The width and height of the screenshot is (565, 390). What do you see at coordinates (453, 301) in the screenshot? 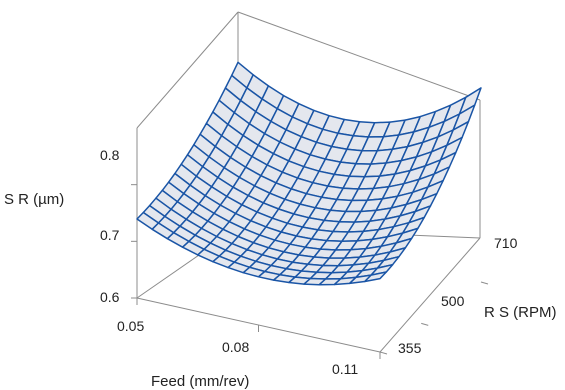
I see `y-tick-label: 500` at bounding box center [453, 301].